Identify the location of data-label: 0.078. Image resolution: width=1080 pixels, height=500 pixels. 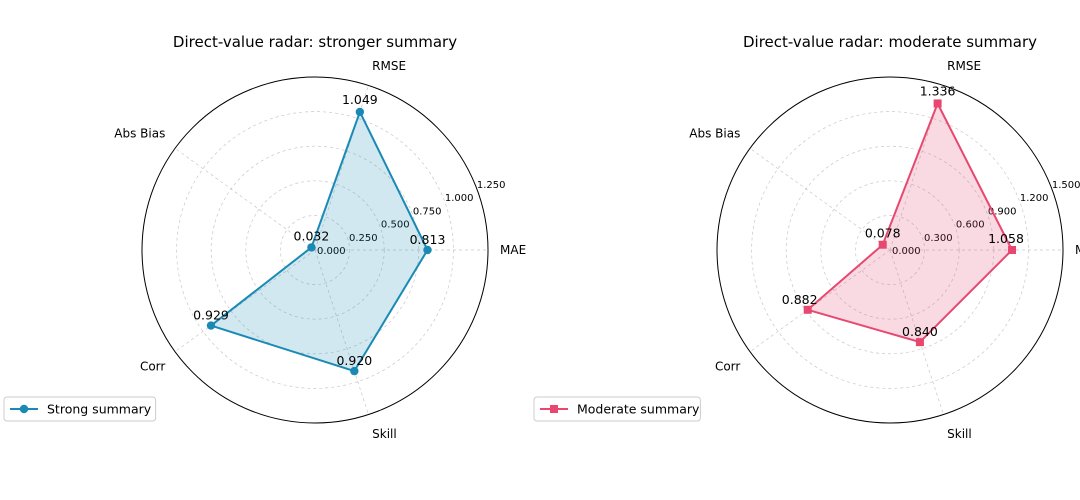
(883, 233).